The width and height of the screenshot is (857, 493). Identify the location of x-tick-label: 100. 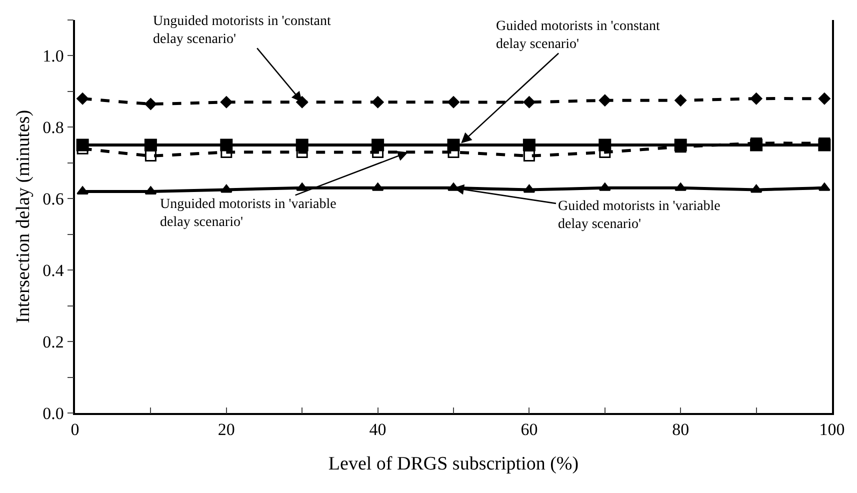
(832, 430).